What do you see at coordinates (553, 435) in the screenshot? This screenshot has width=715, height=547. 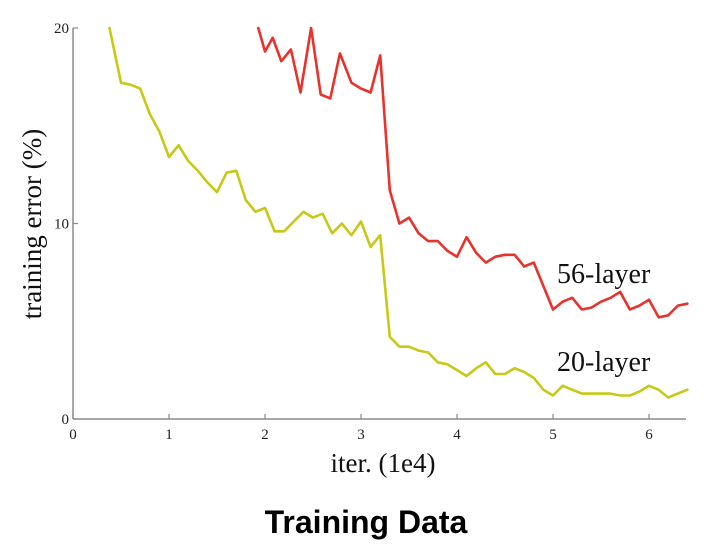 I see `x-tick-label: 5` at bounding box center [553, 435].